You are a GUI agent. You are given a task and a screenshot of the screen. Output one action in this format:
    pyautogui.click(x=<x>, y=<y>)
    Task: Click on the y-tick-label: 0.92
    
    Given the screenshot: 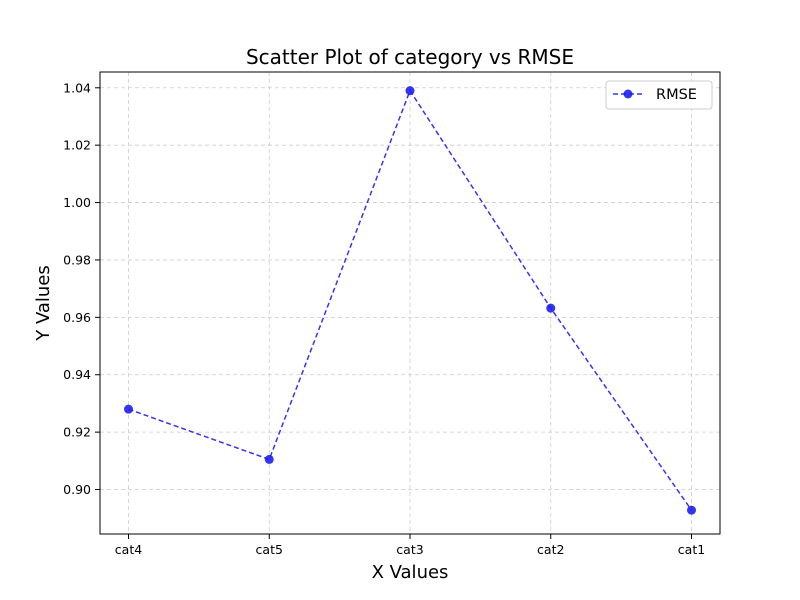 What is the action you would take?
    pyautogui.click(x=77, y=432)
    